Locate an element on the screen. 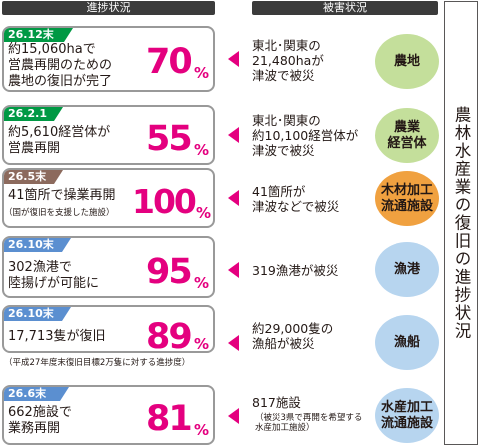 This screenshot has width=480, height=448. damage-description: 319漁港が被災 is located at coordinates (295, 270).